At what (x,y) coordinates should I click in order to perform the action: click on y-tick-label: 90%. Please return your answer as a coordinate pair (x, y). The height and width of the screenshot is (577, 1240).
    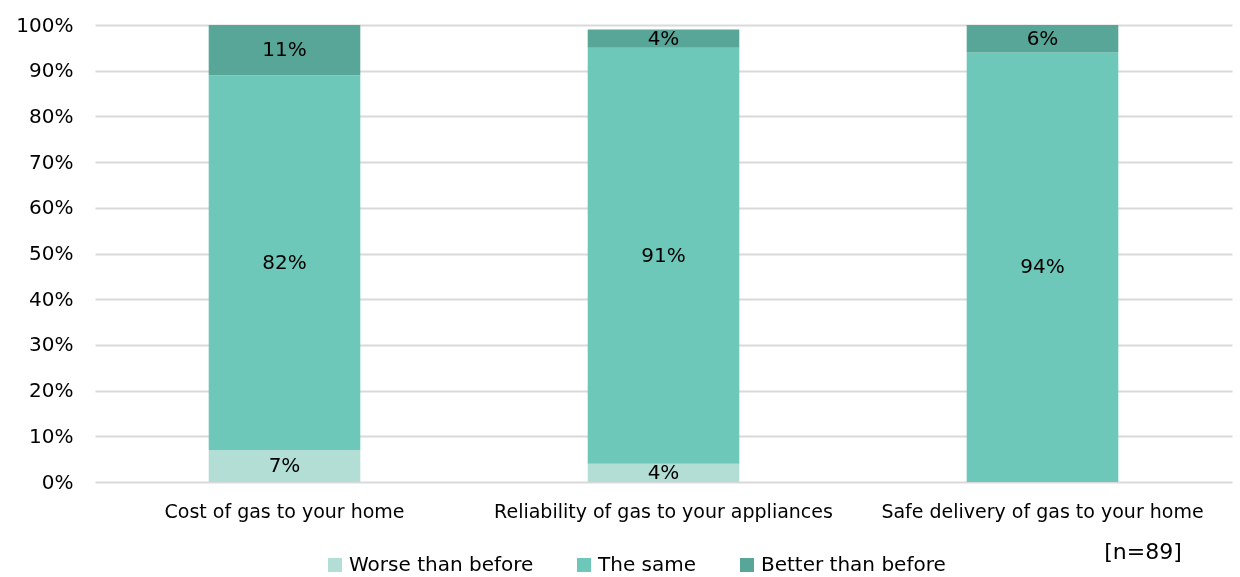
    Looking at the image, I should click on (51, 70).